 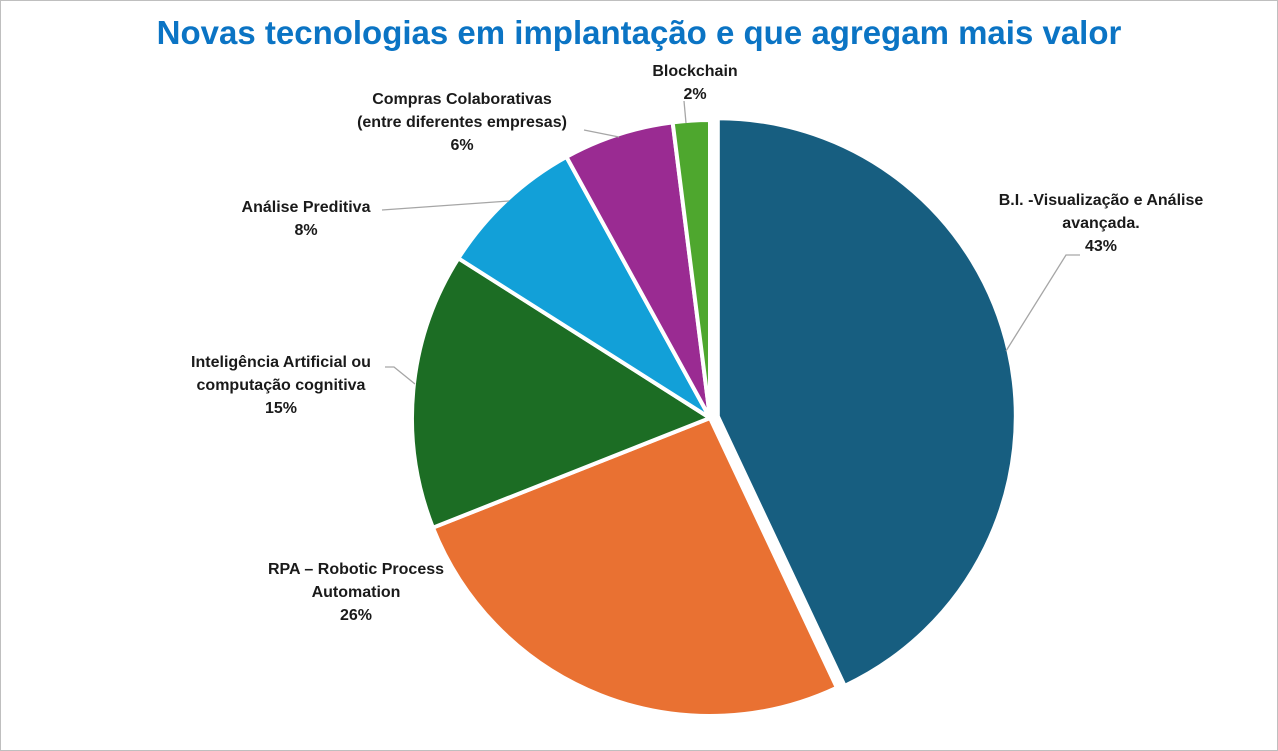 I want to click on slice-category-label: computação cognitiva, so click(x=281, y=385).